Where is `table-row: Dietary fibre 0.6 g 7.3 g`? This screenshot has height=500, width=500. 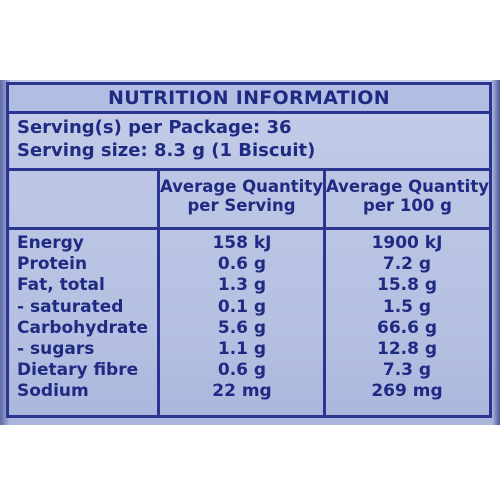
table-row: Dietary fibre 0.6 g 7.3 g is located at coordinates (249, 370).